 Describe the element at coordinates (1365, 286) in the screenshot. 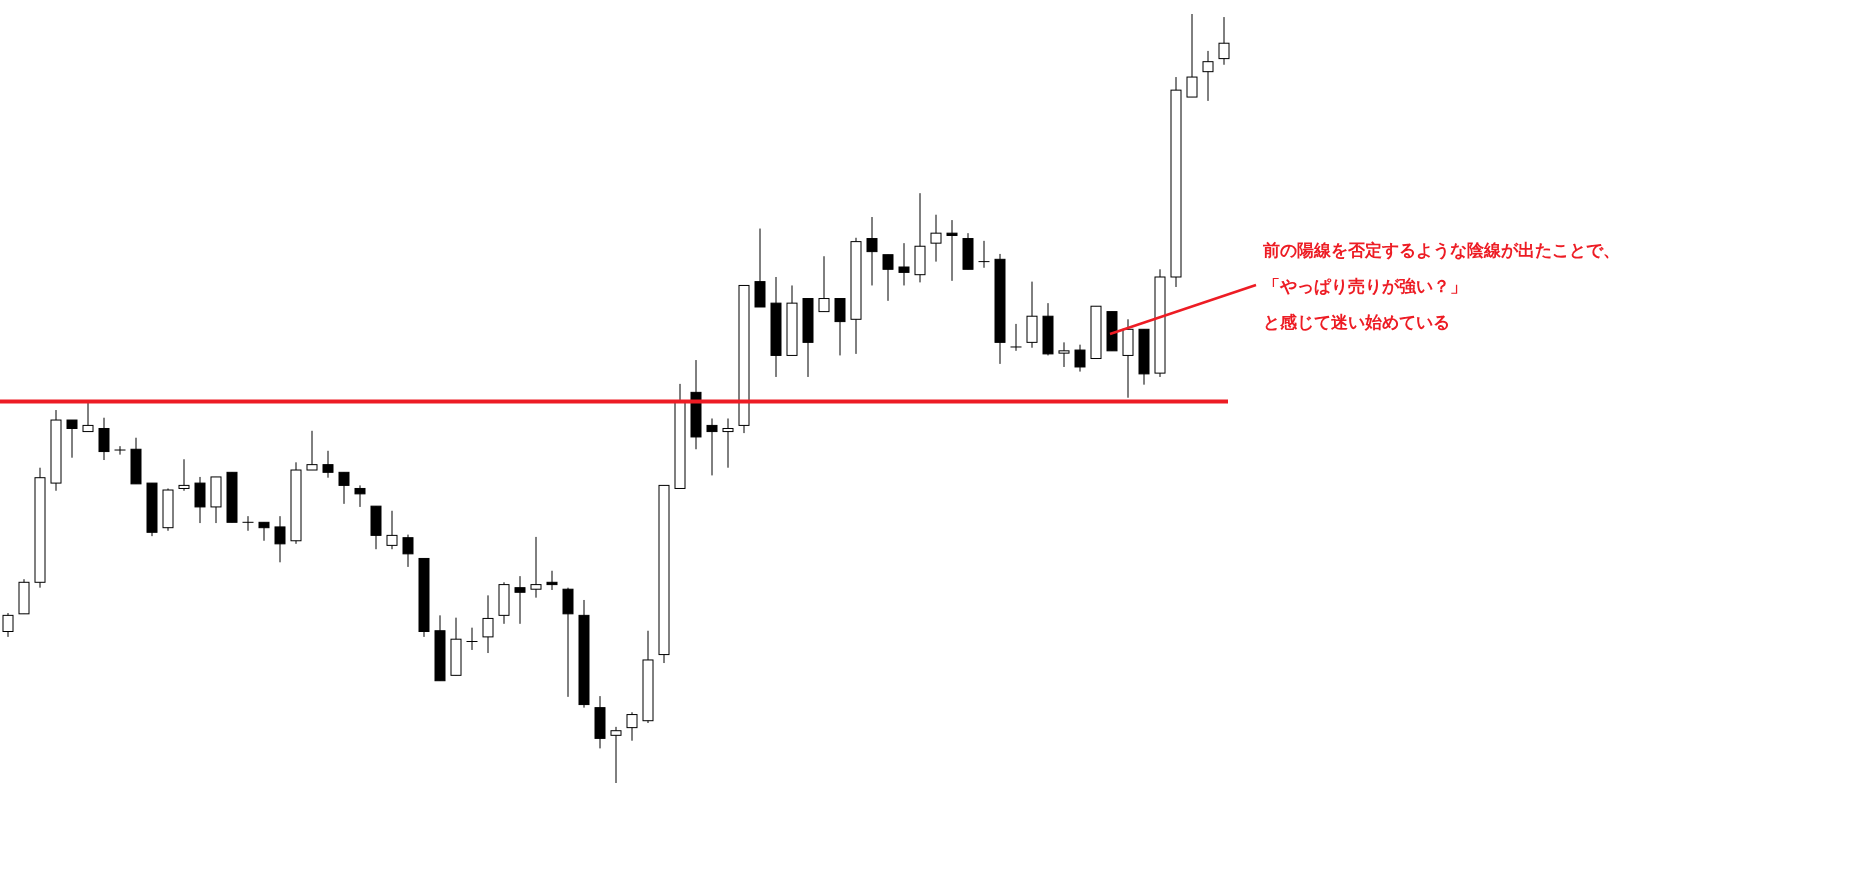

I see `text: 「やっぱり売りが強い？」` at that location.